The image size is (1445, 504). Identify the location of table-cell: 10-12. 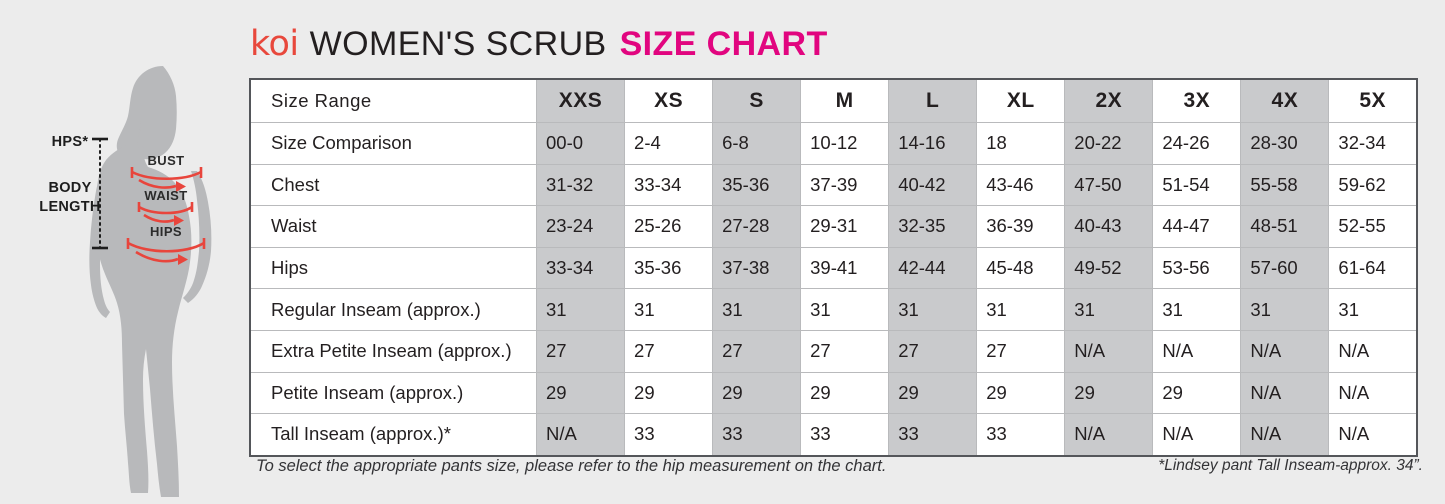
(845, 143).